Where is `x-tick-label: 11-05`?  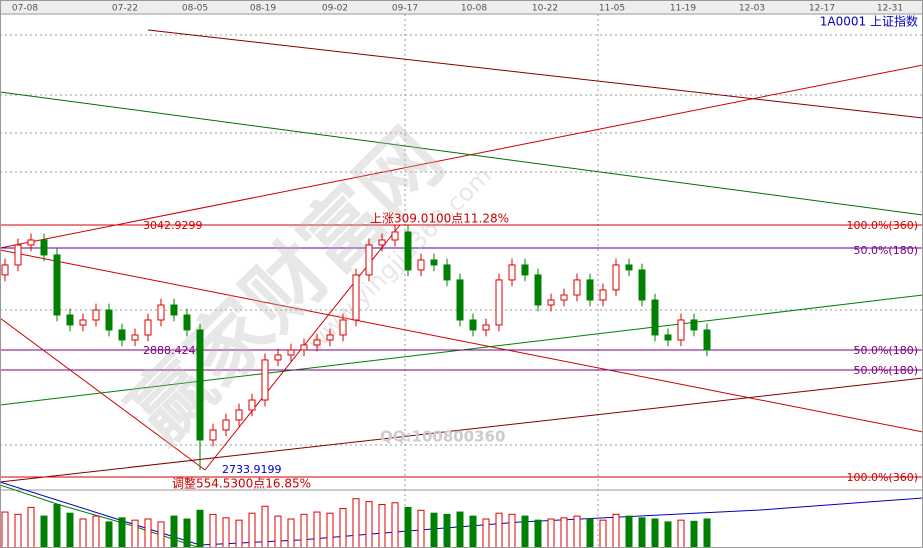
x-tick-label: 11-05 is located at coordinates (612, 9).